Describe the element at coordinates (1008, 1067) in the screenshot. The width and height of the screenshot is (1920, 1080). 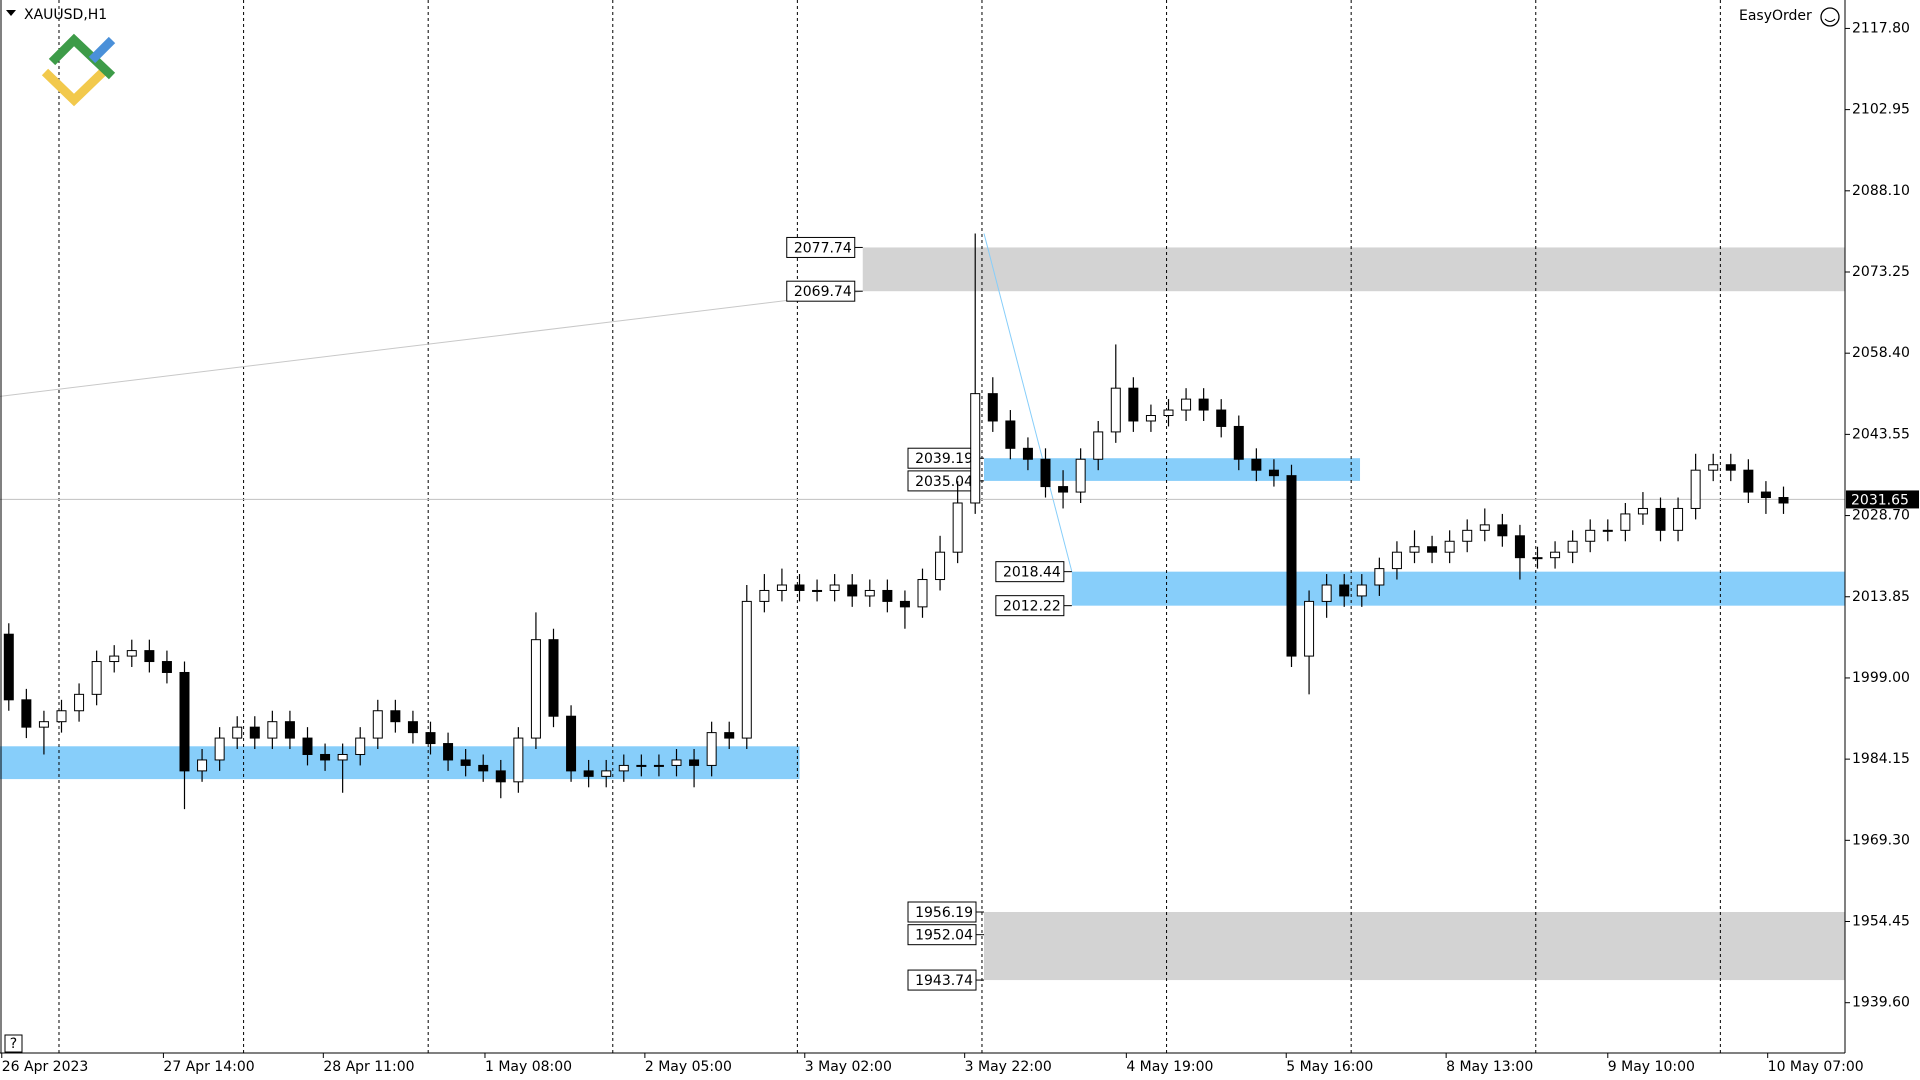
I see `x-tick-label: 3 May 22:00` at that location.